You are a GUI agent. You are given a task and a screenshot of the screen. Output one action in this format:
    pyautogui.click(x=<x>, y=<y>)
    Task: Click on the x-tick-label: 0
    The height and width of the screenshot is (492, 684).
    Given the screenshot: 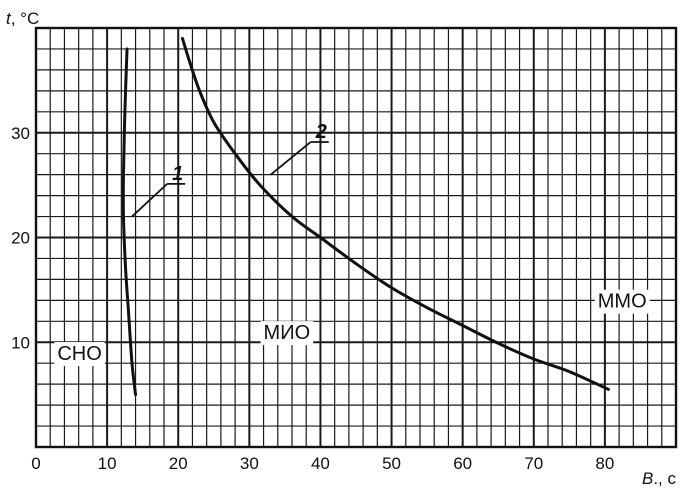 What is the action you would take?
    pyautogui.click(x=35, y=463)
    